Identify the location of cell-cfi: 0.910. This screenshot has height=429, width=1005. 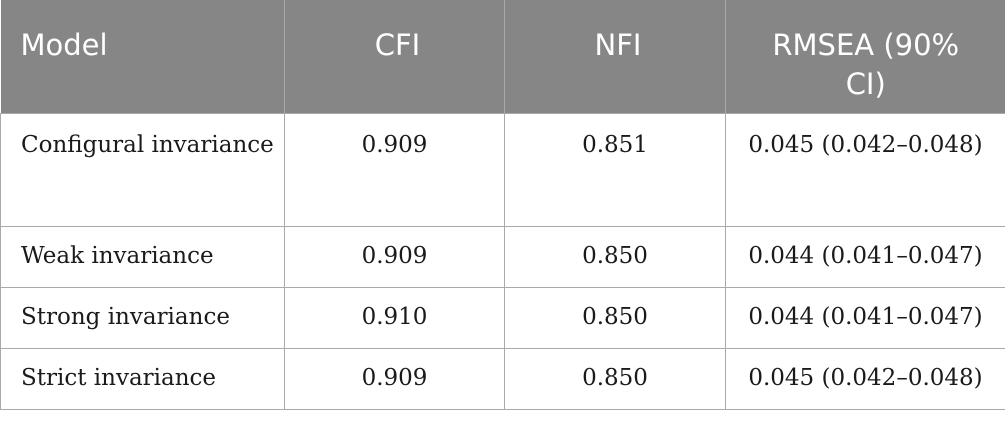
(394, 317).